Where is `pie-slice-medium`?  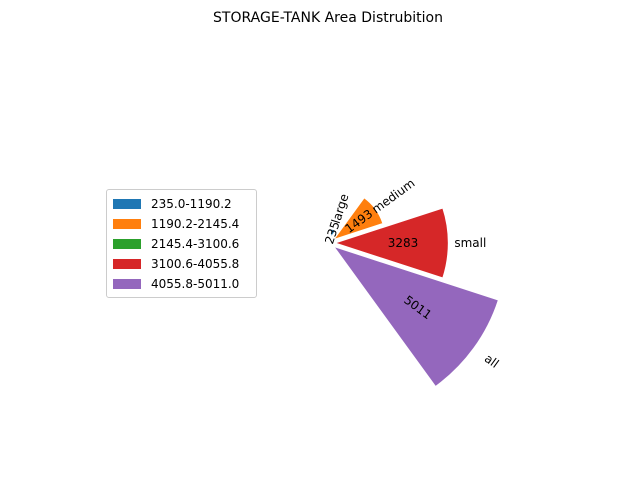
pie-slice-medium is located at coordinates (358, 219).